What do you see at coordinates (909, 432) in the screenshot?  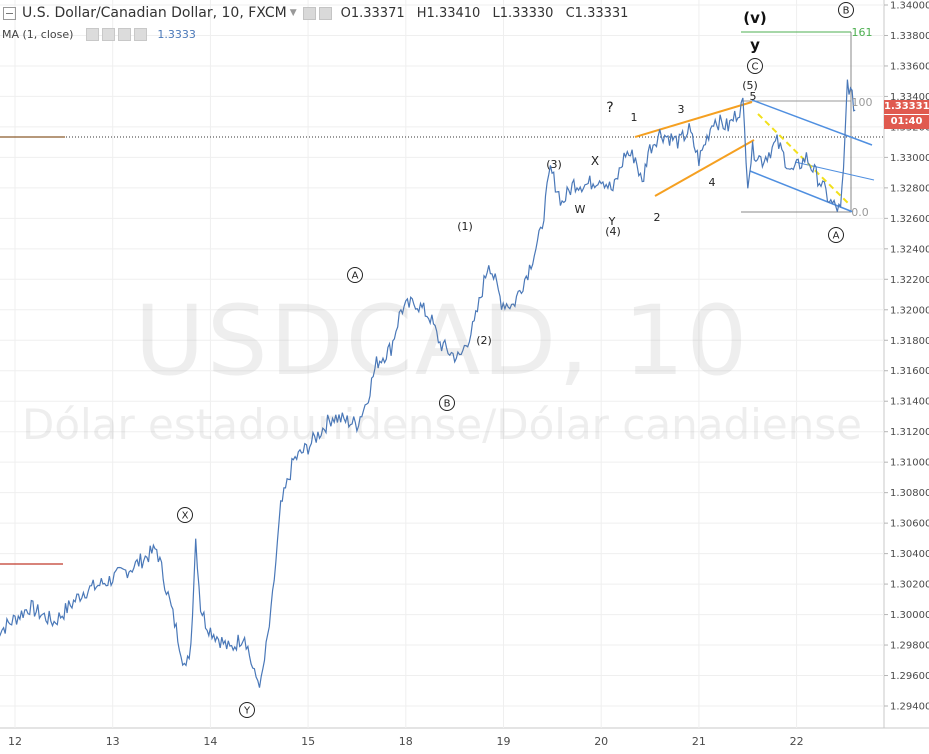 I see `y-tick-label: 1.31200` at bounding box center [909, 432].